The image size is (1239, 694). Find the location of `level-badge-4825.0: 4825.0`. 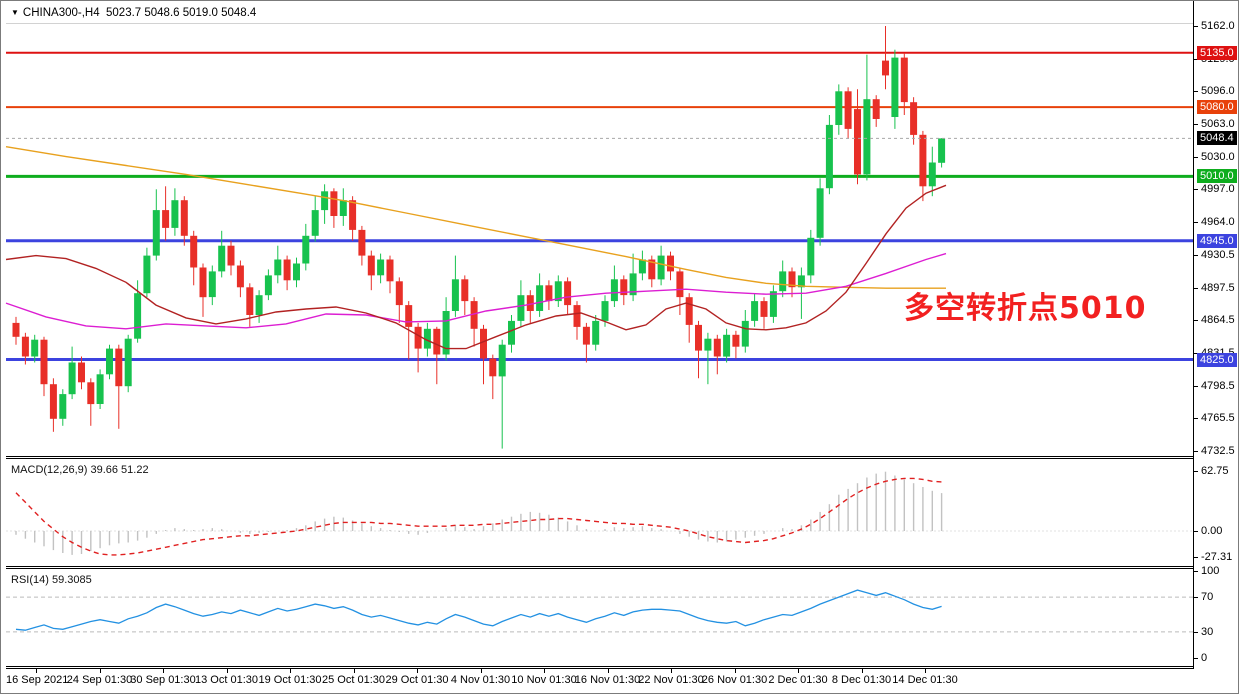

level-badge-4825.0: 4825.0 is located at coordinates (1217, 359).